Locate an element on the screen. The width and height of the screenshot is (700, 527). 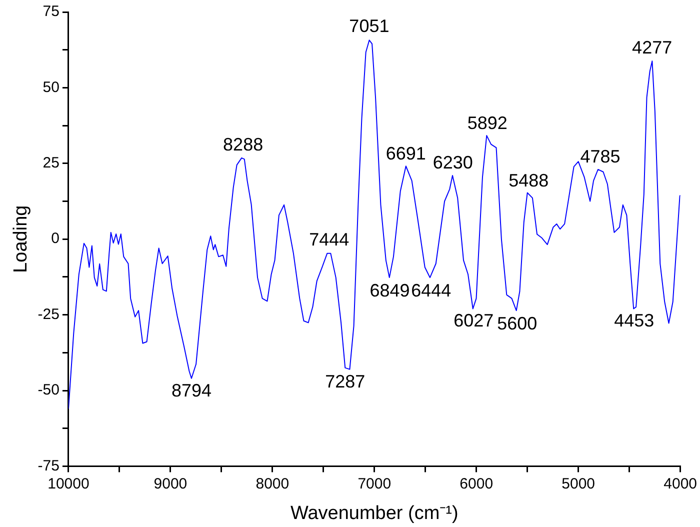
x-tick-label: 6000 is located at coordinates (477, 483).